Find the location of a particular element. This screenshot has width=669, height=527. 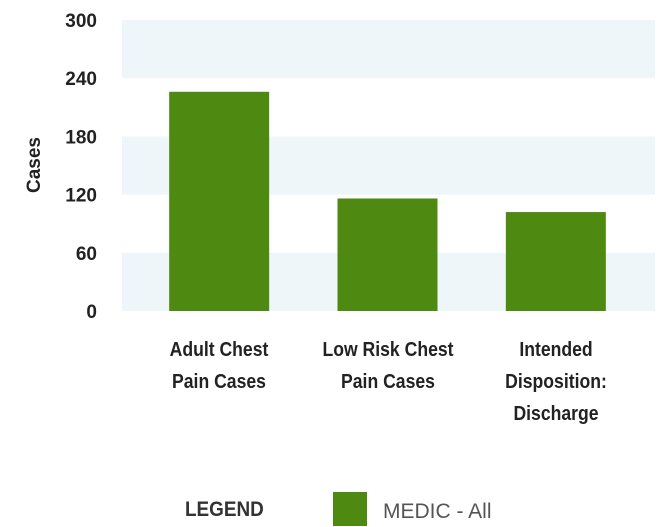

y-tick-label: 240 is located at coordinates (81, 79).